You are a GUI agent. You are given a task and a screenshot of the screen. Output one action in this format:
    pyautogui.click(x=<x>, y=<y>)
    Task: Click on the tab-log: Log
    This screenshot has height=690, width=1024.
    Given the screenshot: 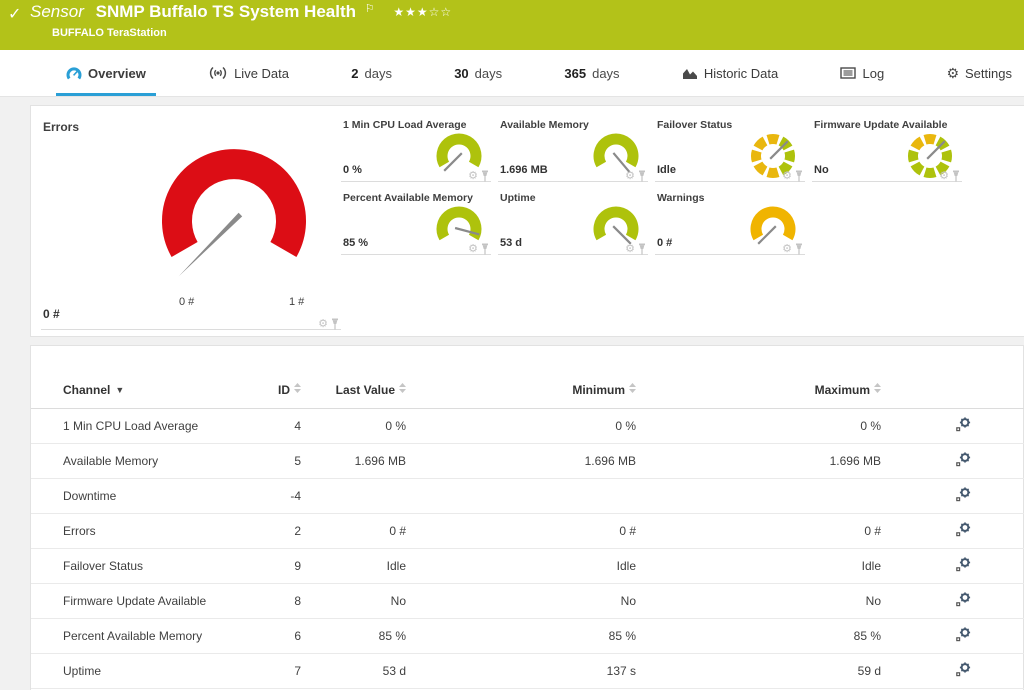 What is the action you would take?
    pyautogui.click(x=862, y=73)
    